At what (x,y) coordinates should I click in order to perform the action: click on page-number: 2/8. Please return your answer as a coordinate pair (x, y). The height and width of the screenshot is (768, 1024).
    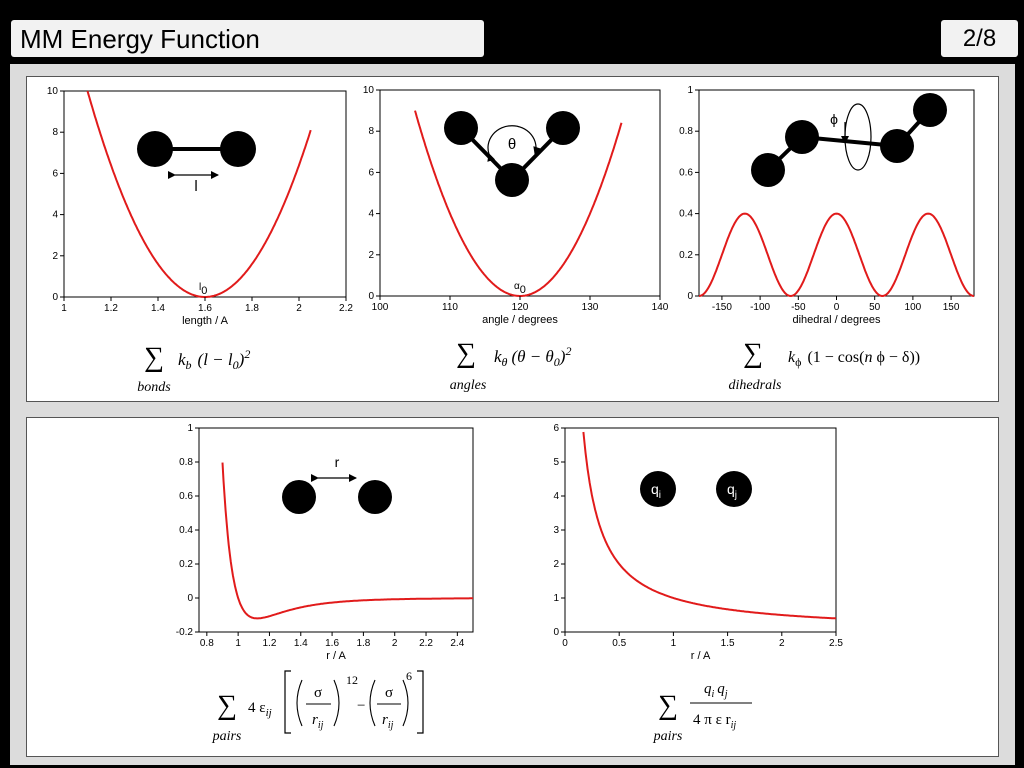
    Looking at the image, I should click on (979, 38).